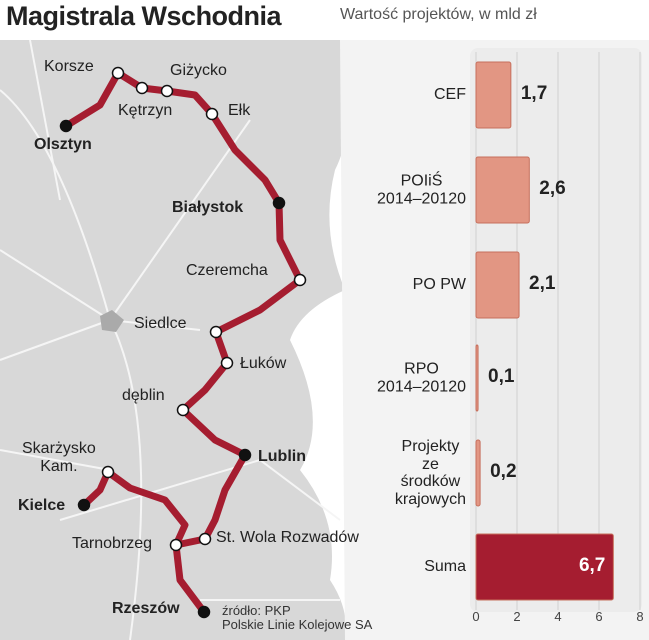 This screenshot has width=649, height=640. What do you see at coordinates (501, 376) in the screenshot?
I see `value-label: 0,1` at bounding box center [501, 376].